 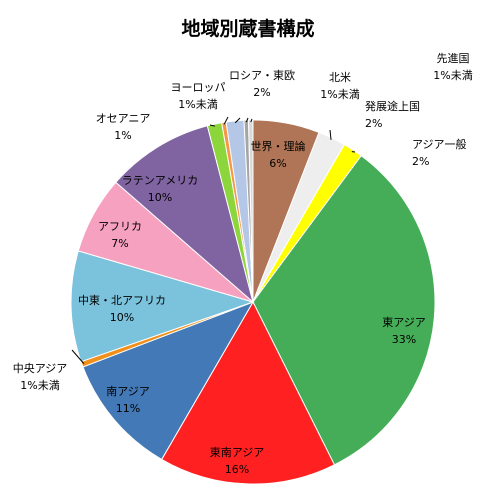 I want to click on slice-category-label: 先進国, so click(x=453, y=58).